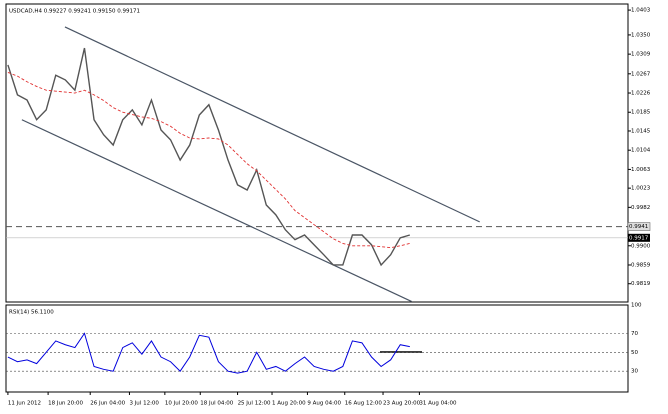  What do you see at coordinates (641, 151) in the screenshot?
I see `y-tick-label: 1.0104` at bounding box center [641, 151].